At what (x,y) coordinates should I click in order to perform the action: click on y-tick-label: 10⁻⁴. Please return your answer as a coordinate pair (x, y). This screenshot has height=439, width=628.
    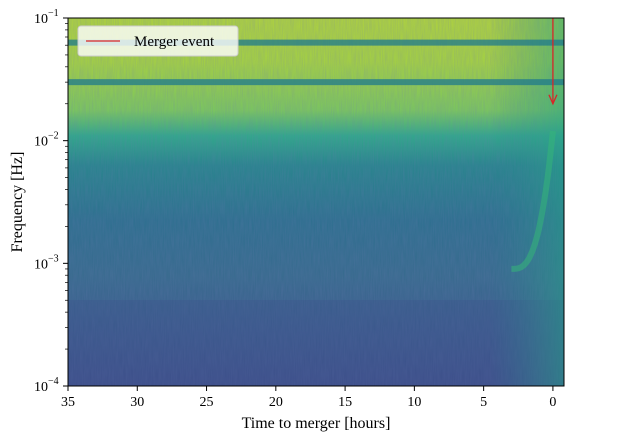
    Looking at the image, I should click on (46, 385).